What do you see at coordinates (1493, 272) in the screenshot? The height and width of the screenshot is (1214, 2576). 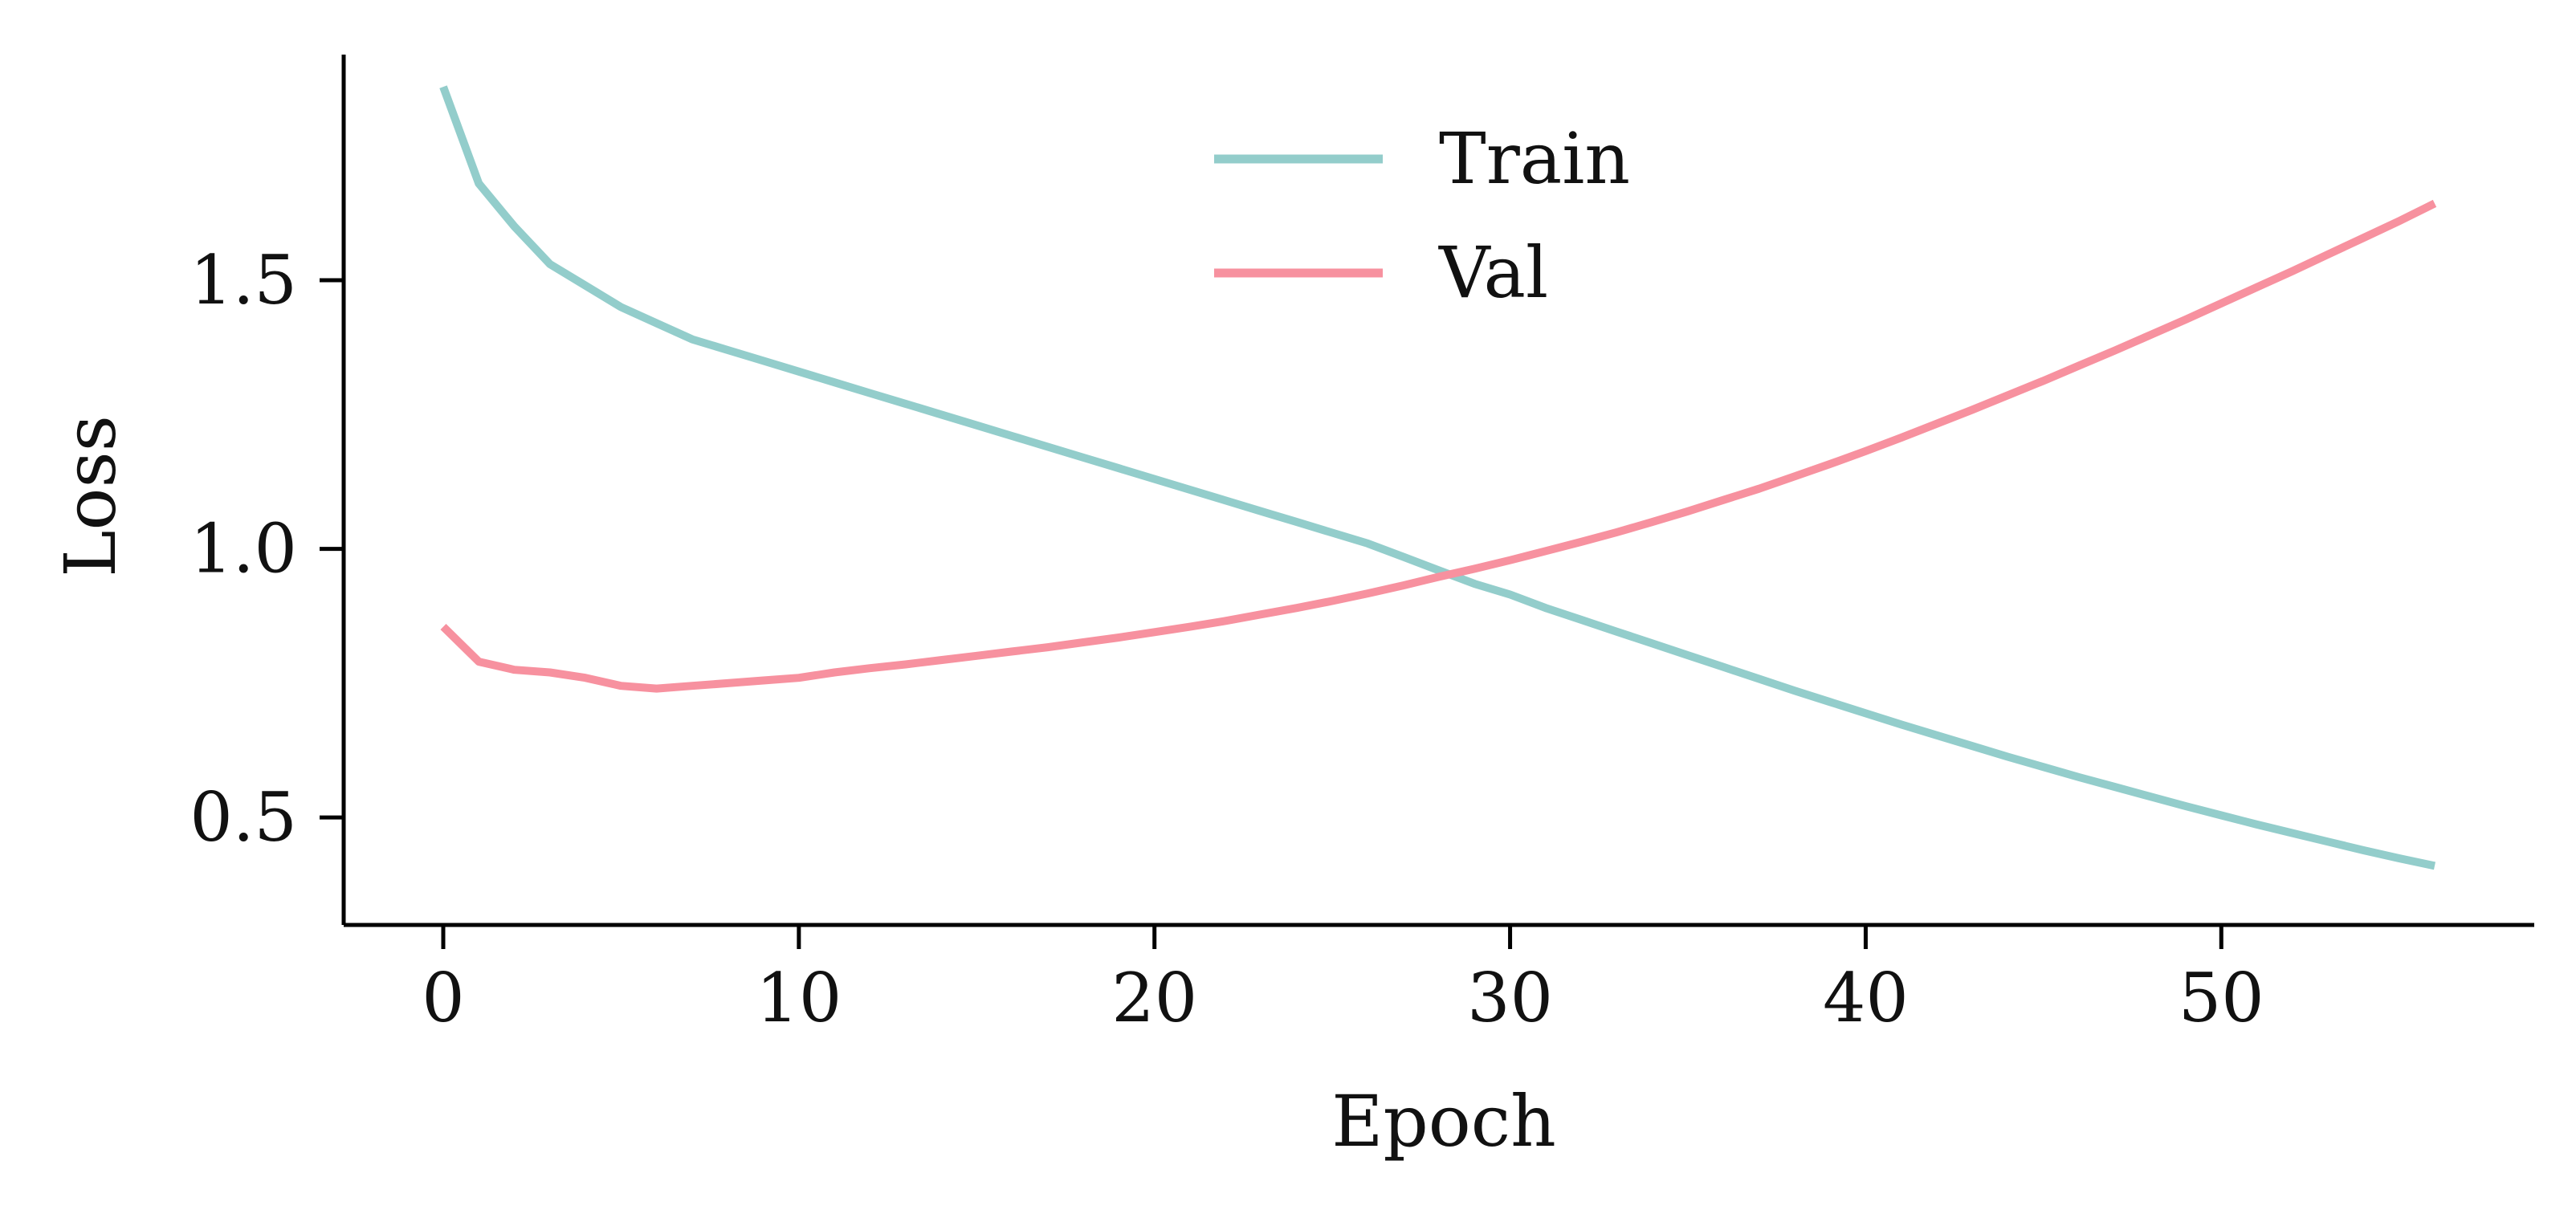 I see `legend-label-val: Val` at bounding box center [1493, 272].